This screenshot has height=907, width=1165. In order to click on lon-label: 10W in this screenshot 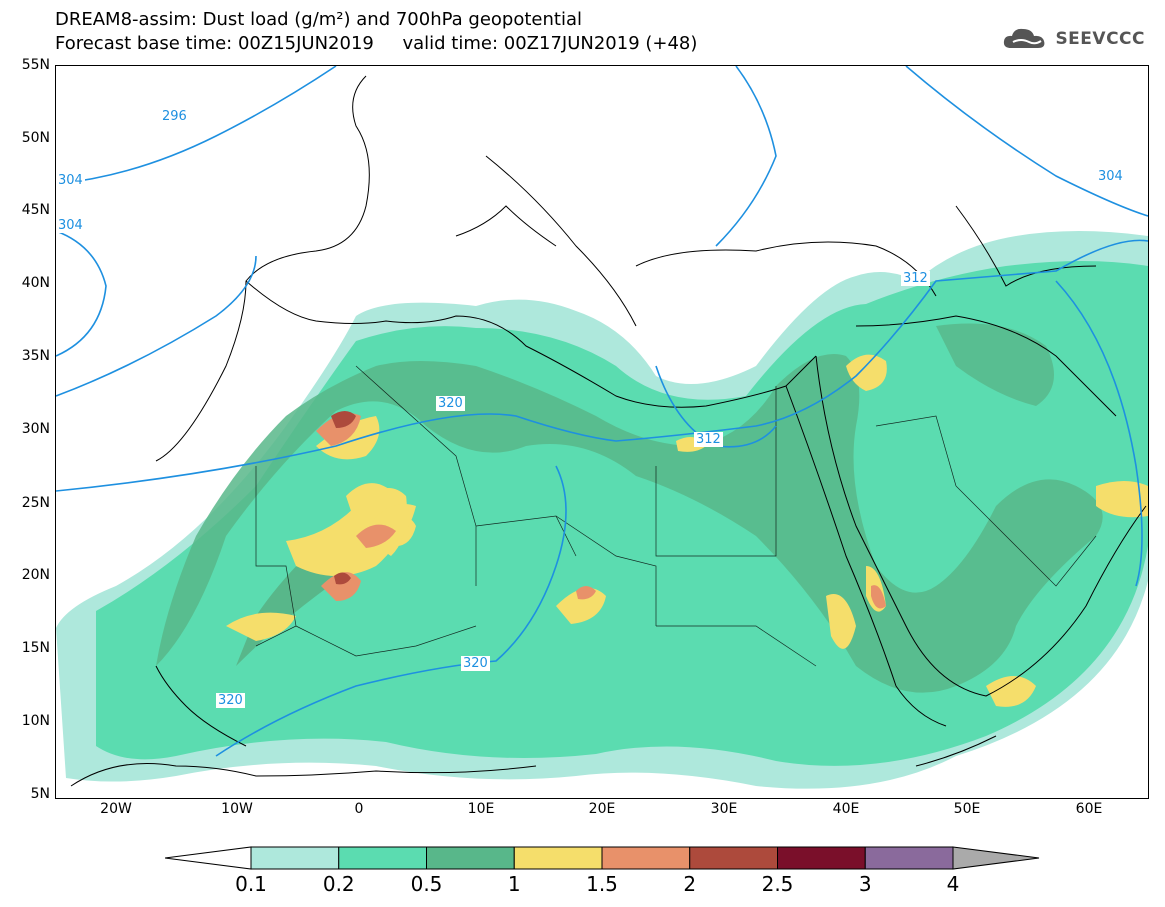, I will do `click(237, 809)`.